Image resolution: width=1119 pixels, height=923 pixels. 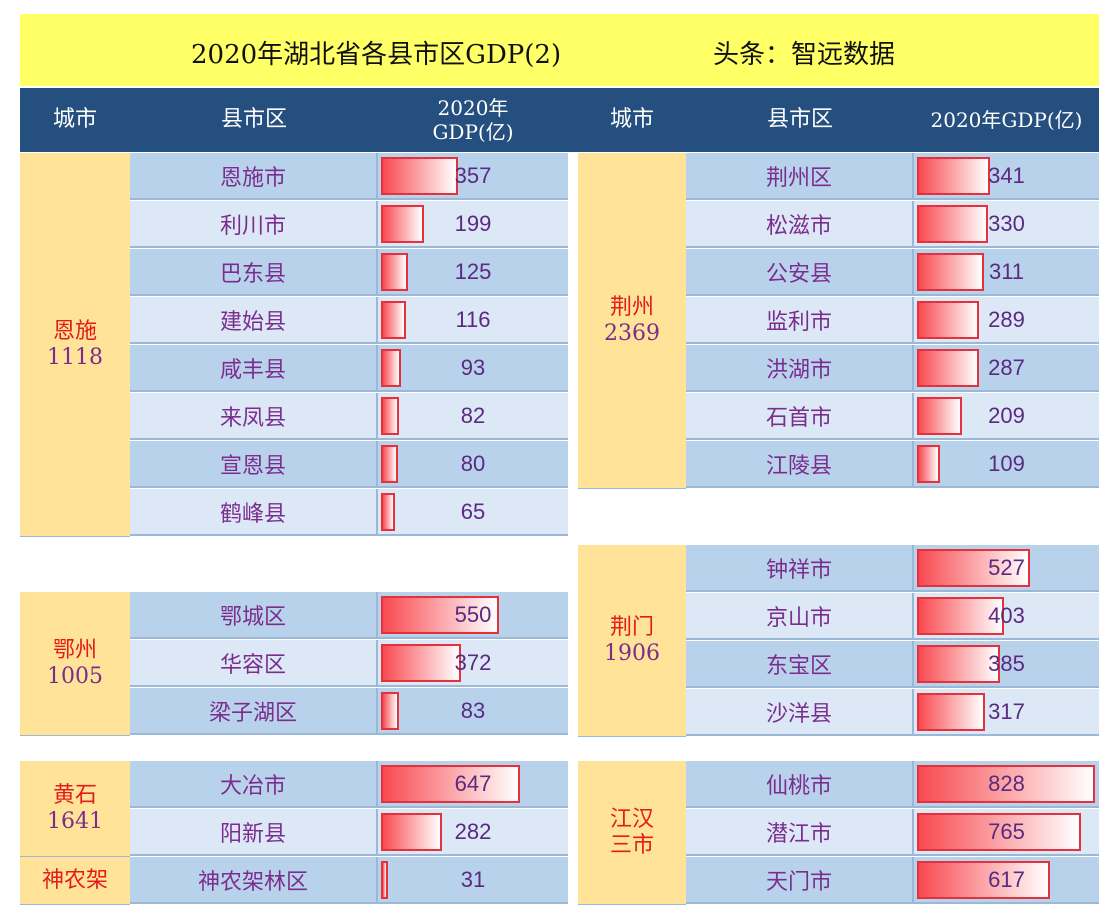 I want to click on gdp-cell: 550, so click(x=473, y=615).